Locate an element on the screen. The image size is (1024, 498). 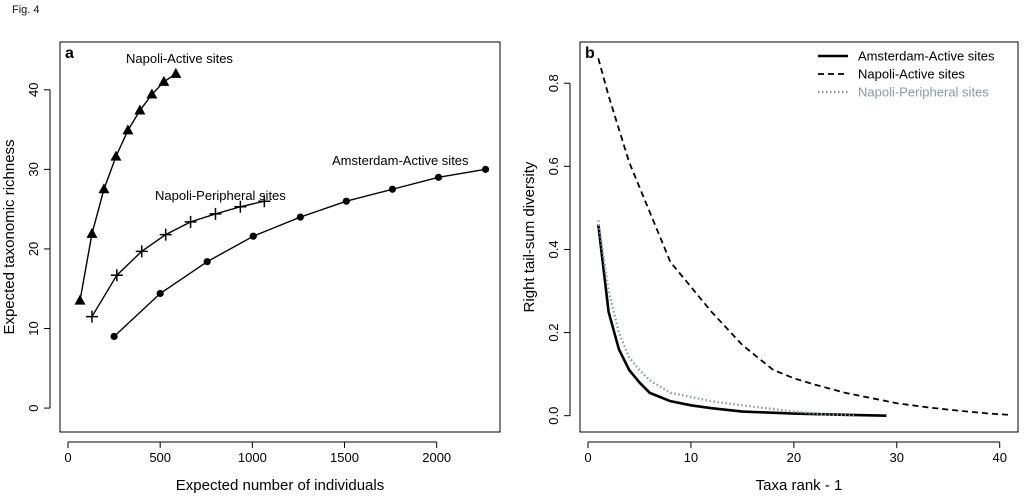
y-tick-label-b: 0.4 is located at coordinates (553, 249).